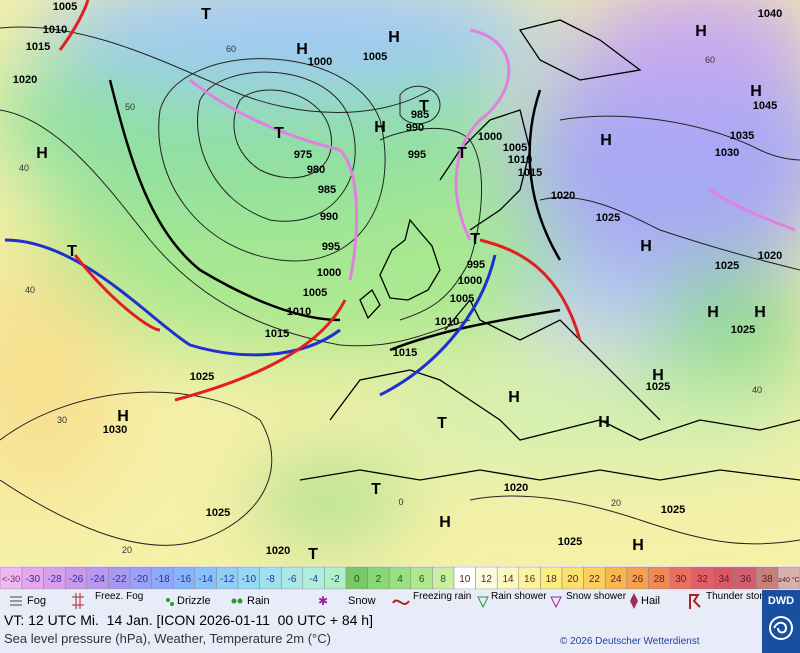  Describe the element at coordinates (11, 579) in the screenshot. I see `scale-label: <-30` at that location.